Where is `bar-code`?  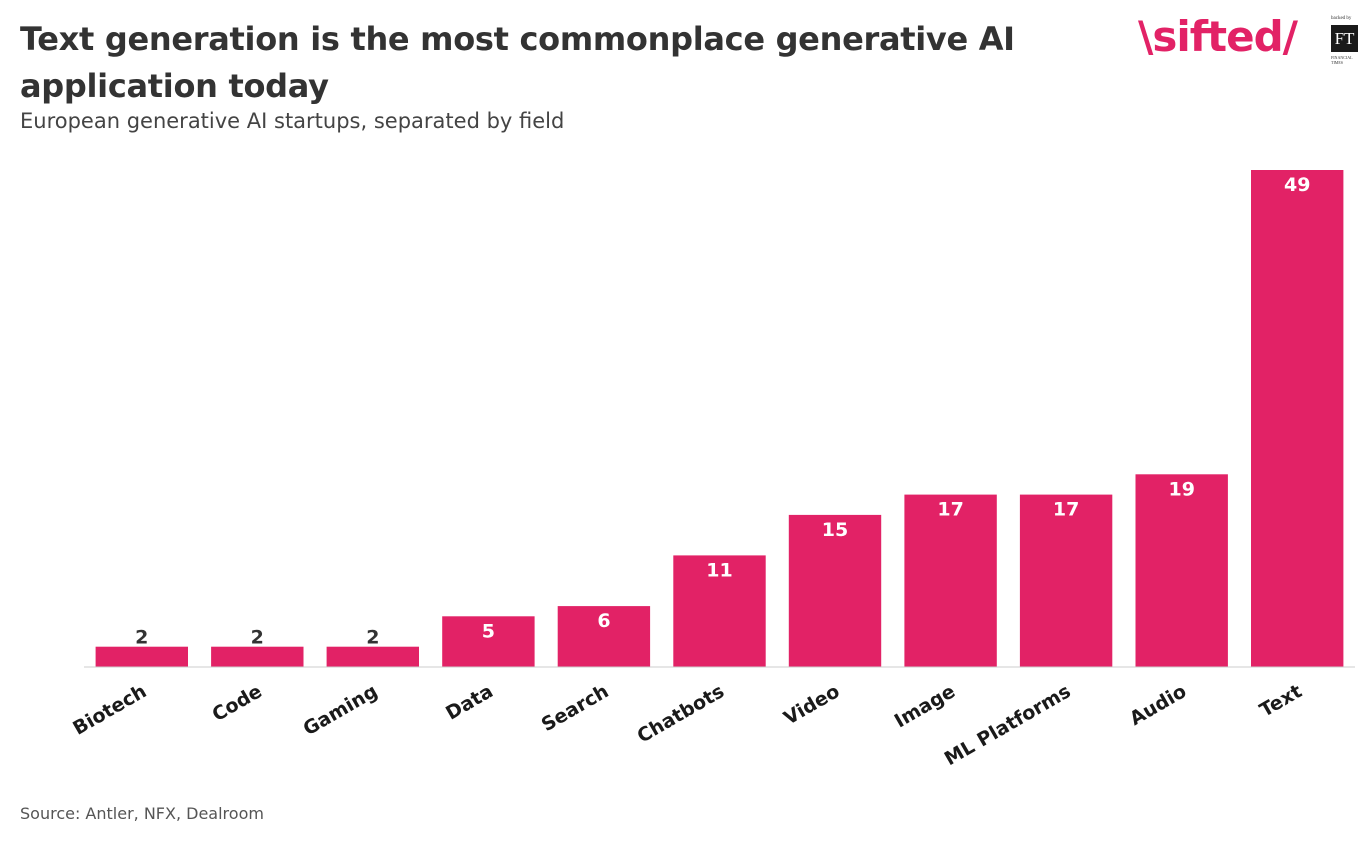 bar-code is located at coordinates (257, 656).